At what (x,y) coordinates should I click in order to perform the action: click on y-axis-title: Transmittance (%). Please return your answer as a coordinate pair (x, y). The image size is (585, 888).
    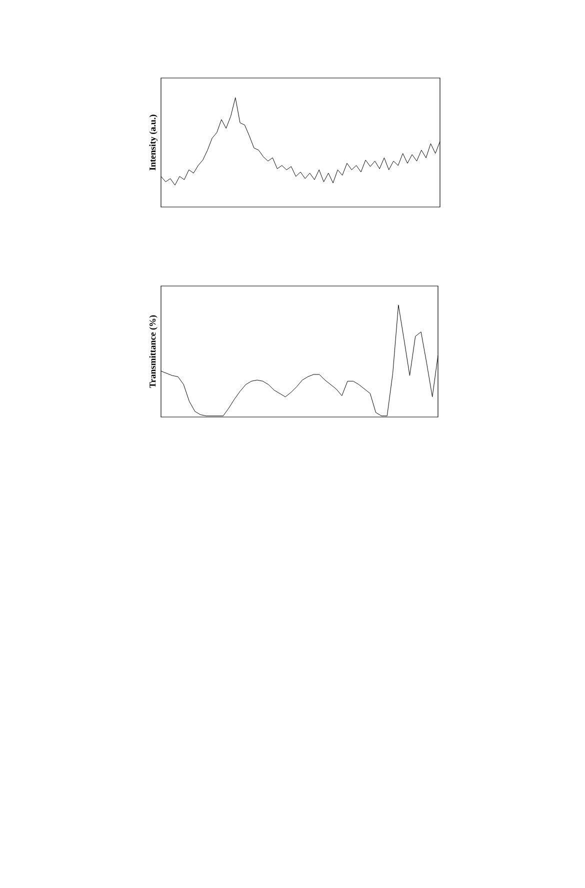
    Looking at the image, I should click on (153, 351).